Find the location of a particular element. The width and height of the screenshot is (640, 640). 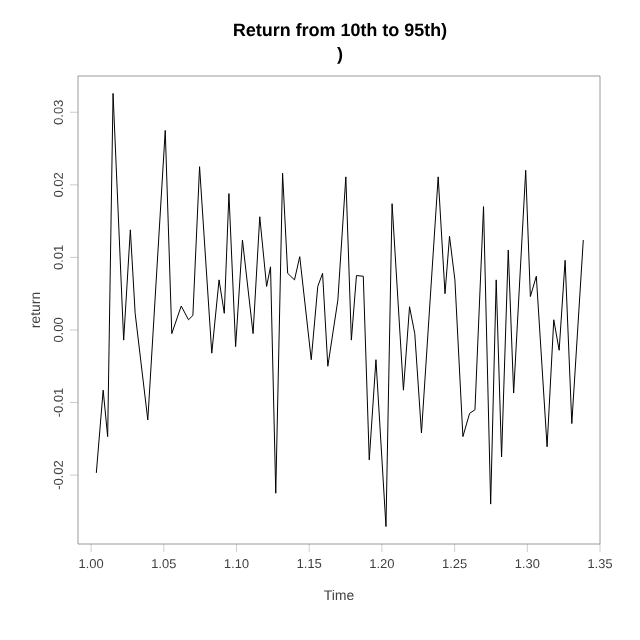

chart-title: Return from 10th to 95th) is located at coordinates (340, 31).